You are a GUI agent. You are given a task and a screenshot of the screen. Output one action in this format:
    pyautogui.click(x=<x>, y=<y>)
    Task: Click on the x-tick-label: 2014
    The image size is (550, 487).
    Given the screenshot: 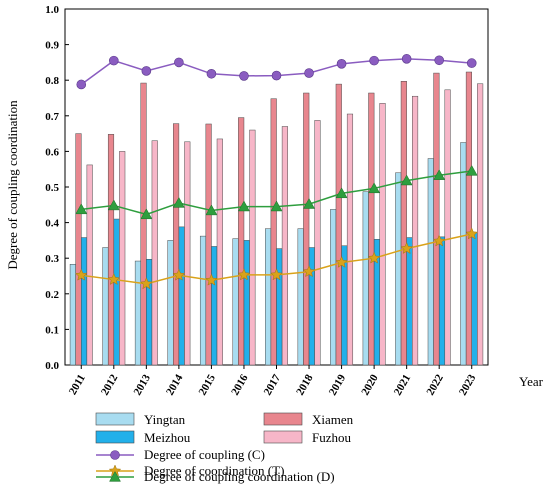 What is the action you would take?
    pyautogui.click(x=175, y=384)
    